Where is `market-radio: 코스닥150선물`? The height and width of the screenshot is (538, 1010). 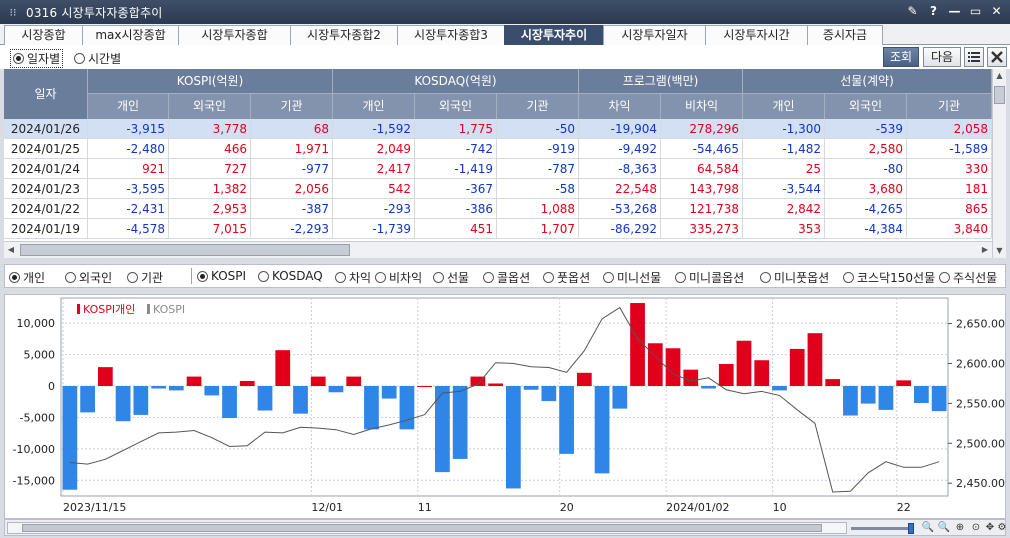
market-radio: 코스닥150선물 is located at coordinates (889, 277).